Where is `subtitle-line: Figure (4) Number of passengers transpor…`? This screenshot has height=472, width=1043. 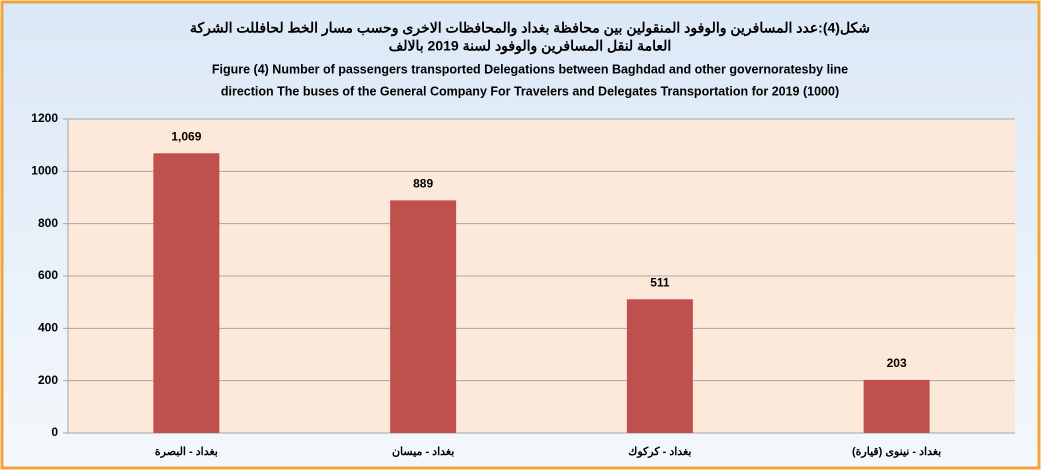
subtitle-line: Figure (4) Number of passengers transpor… is located at coordinates (530, 69).